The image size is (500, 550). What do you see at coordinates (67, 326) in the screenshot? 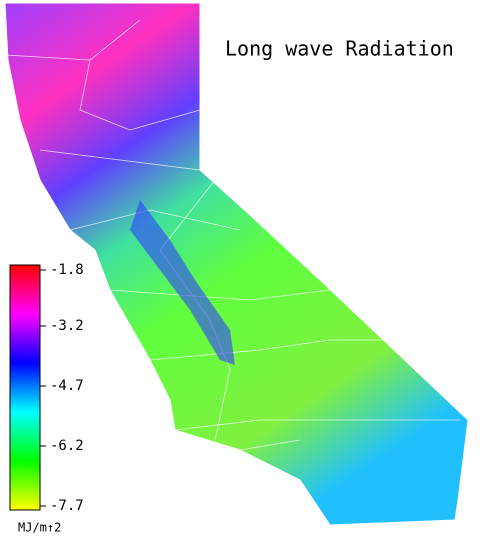
I see `colorbar-tick-label: -3.2` at bounding box center [67, 326].